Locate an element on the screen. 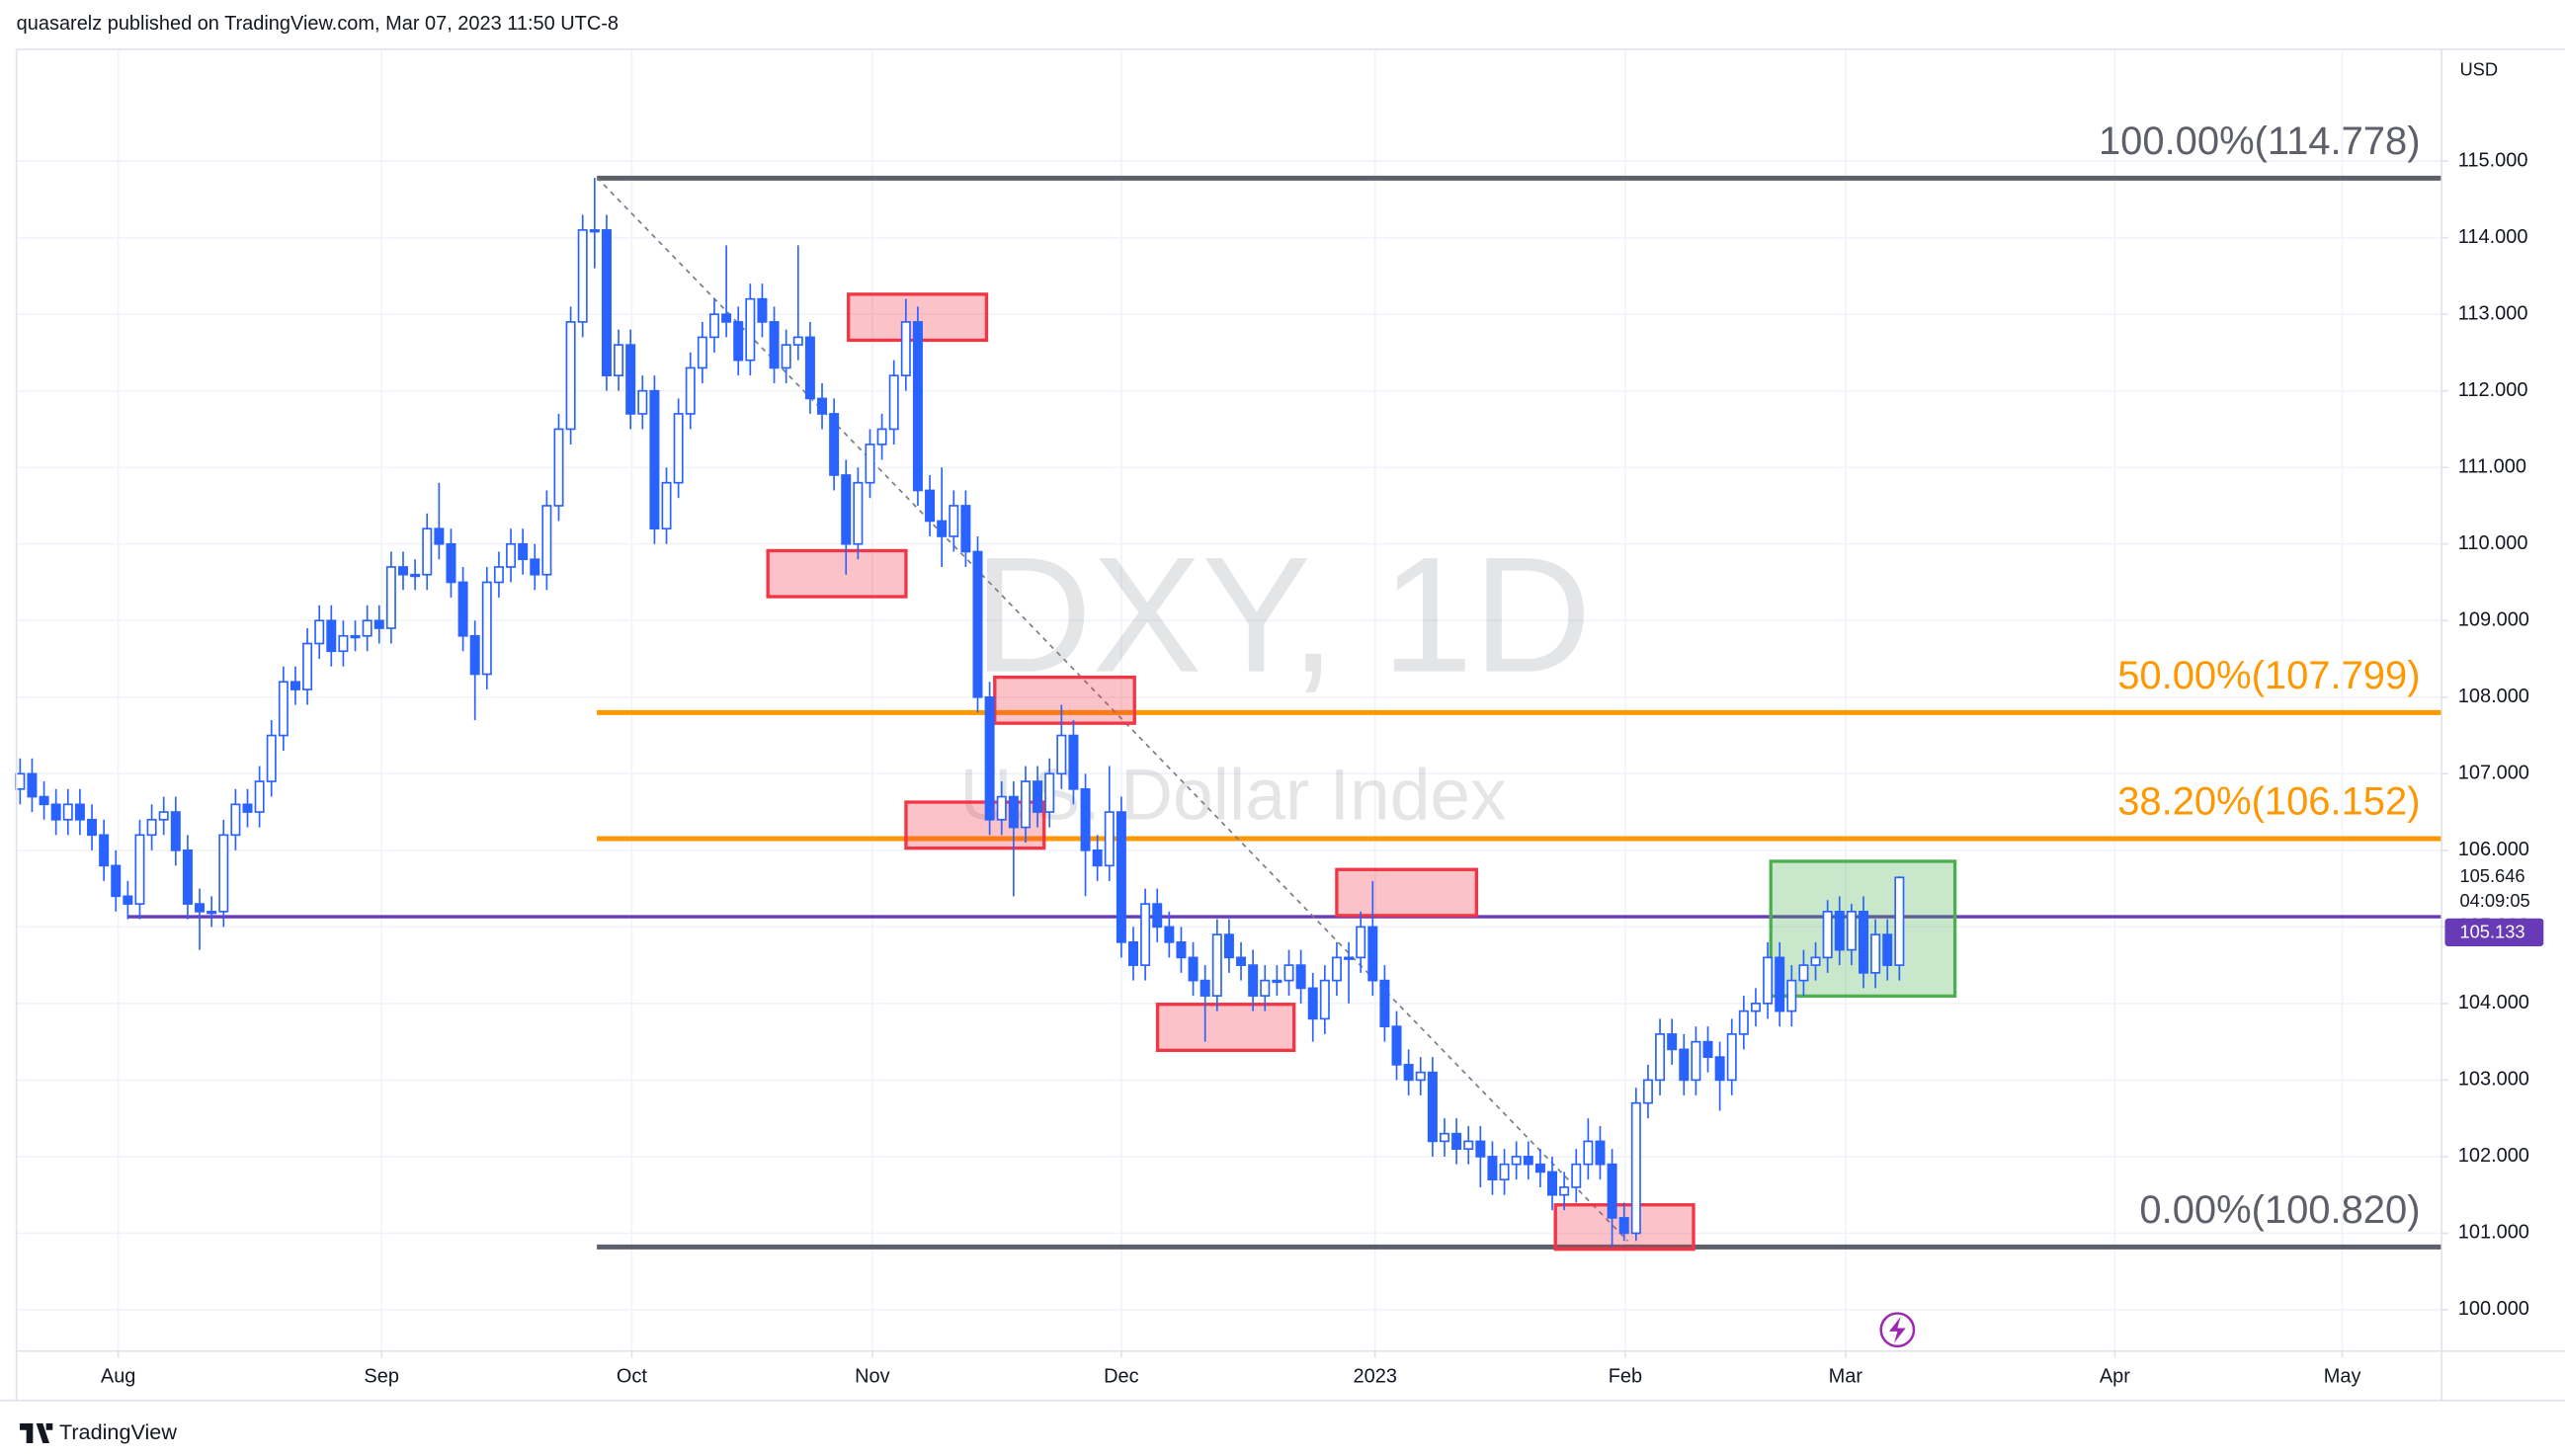 The image size is (2565, 1456). y-tick-label: 107.000 is located at coordinates (2493, 773).